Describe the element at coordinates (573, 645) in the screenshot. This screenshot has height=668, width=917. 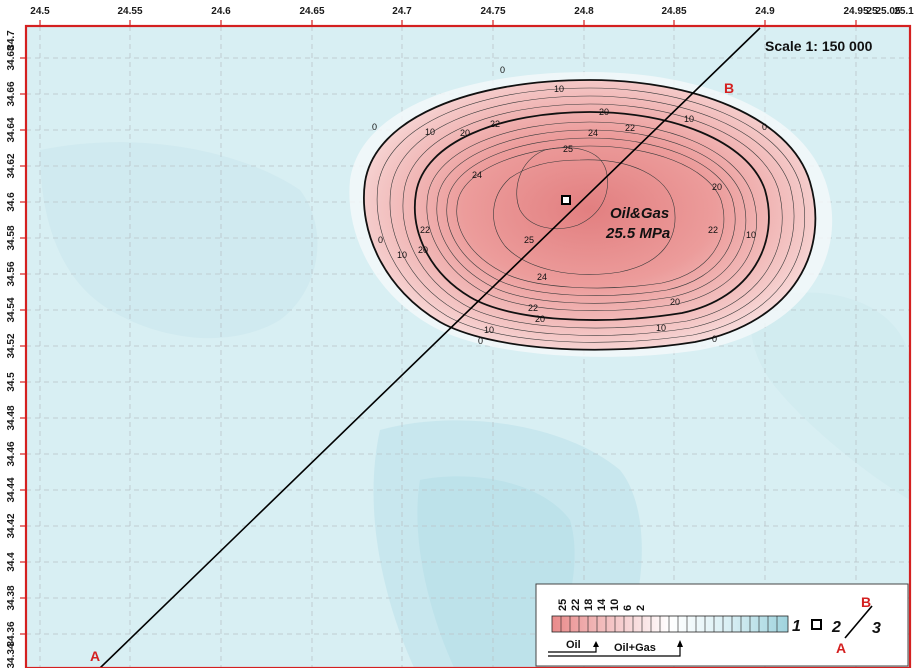
I see `legend-oil-label: Oil` at that location.